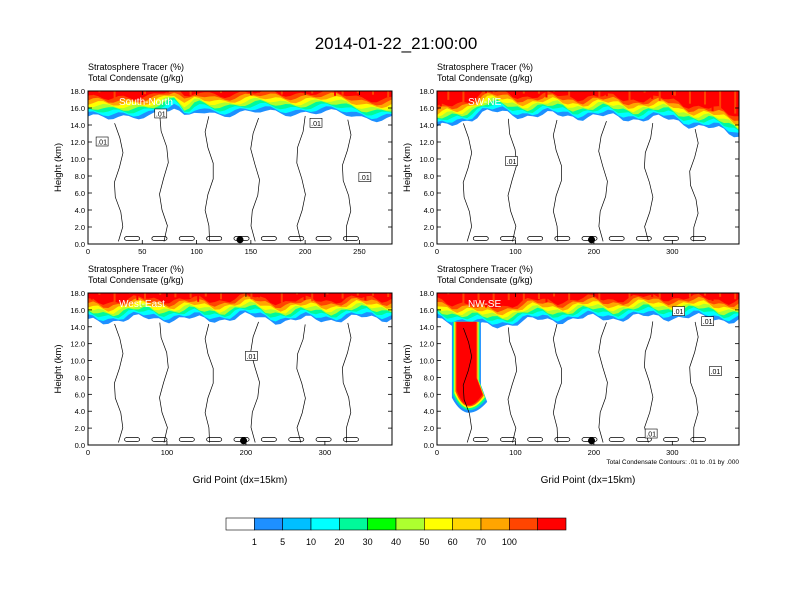  I want to click on y-tick-label: 10.0, so click(426, 361).